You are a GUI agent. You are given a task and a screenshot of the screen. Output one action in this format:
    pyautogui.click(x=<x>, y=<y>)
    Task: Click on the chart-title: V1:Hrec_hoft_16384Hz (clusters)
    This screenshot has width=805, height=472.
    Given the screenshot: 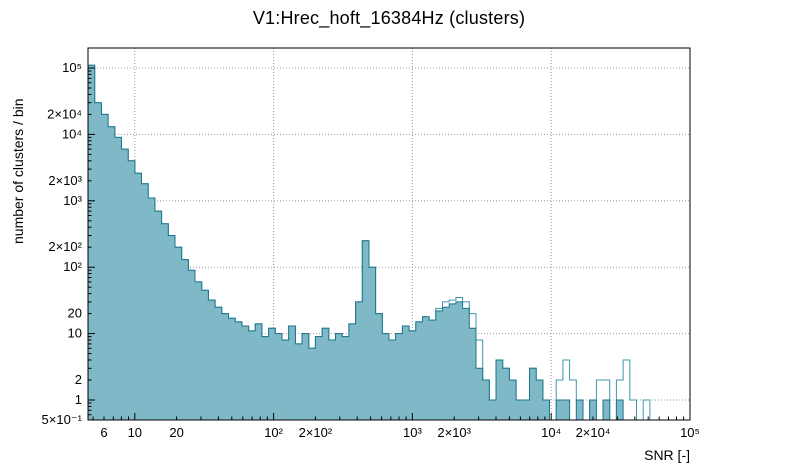 What is the action you would take?
    pyautogui.click(x=389, y=18)
    